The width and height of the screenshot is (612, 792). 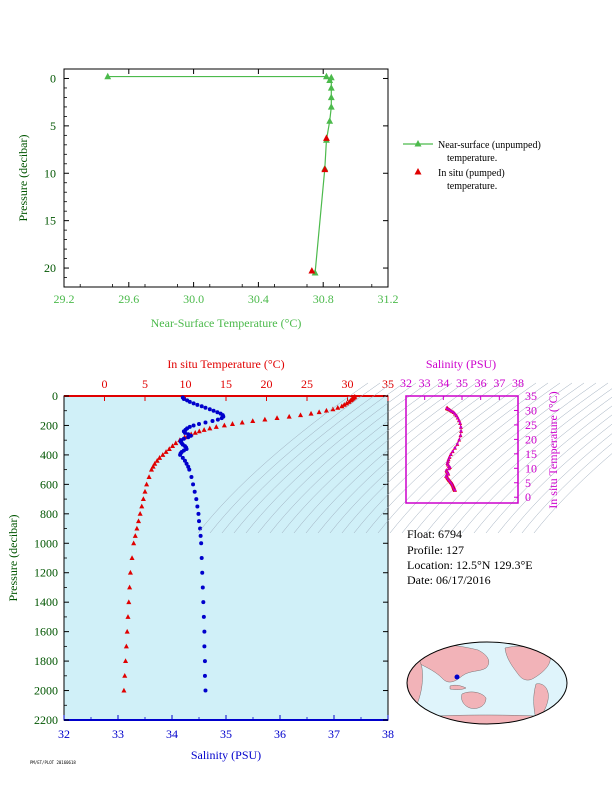 What do you see at coordinates (226, 755) in the screenshot?
I see `salinity-axis-label: Salinity (PSU)` at bounding box center [226, 755].